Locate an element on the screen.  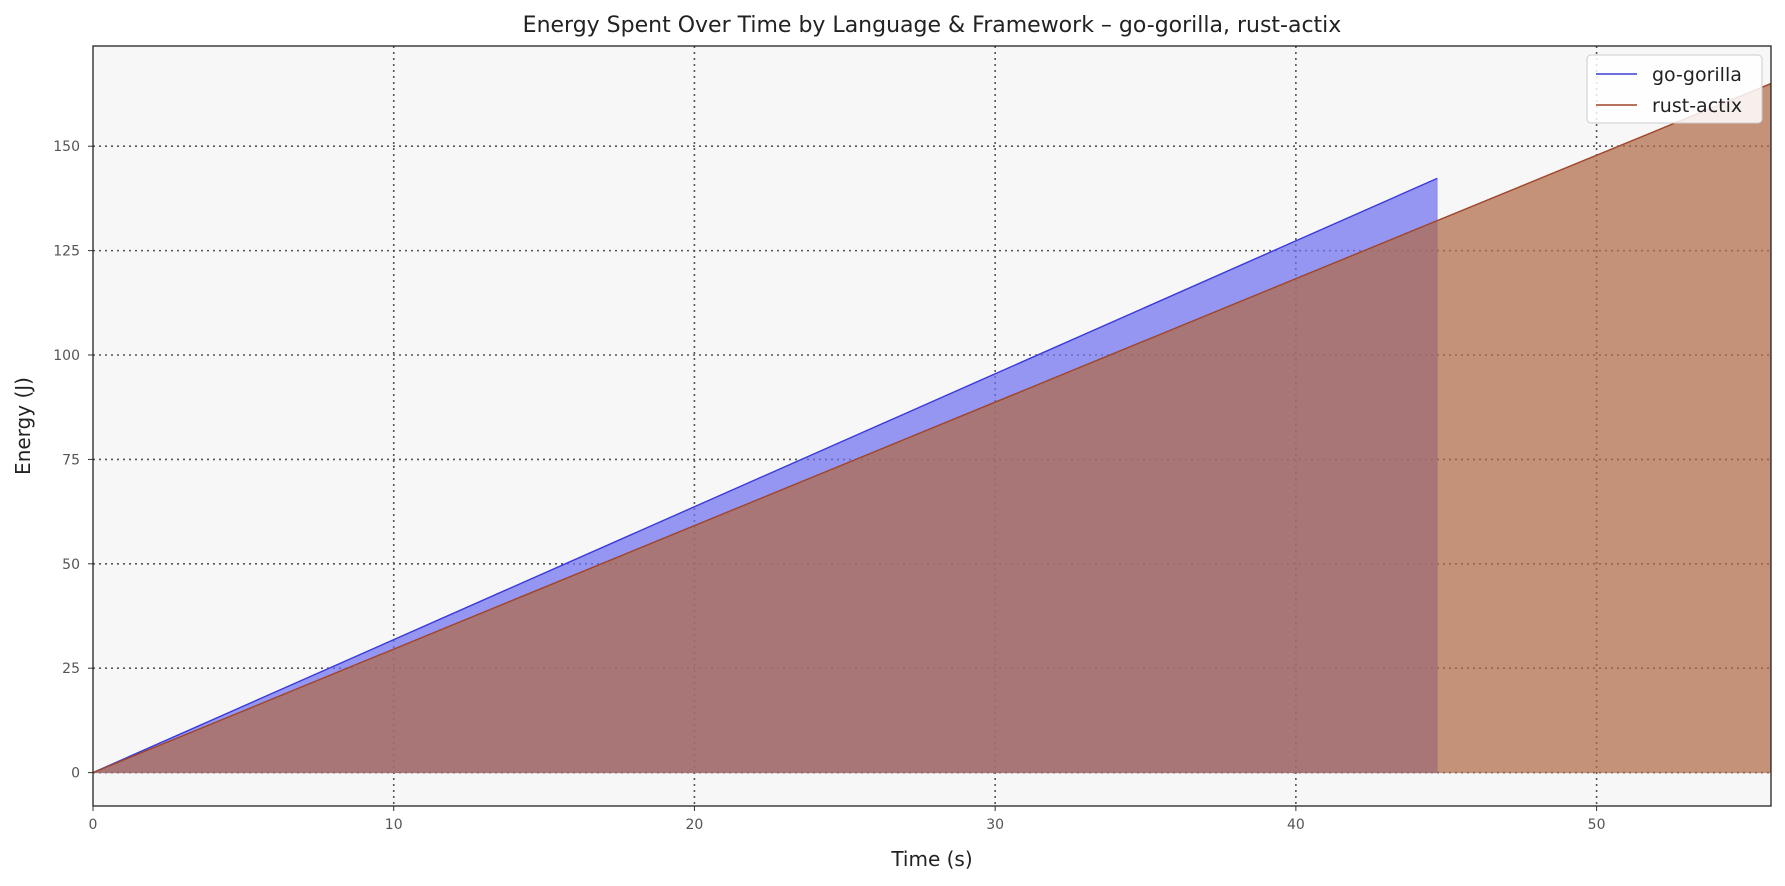
y-tick-label: 50 is located at coordinates (71, 565).